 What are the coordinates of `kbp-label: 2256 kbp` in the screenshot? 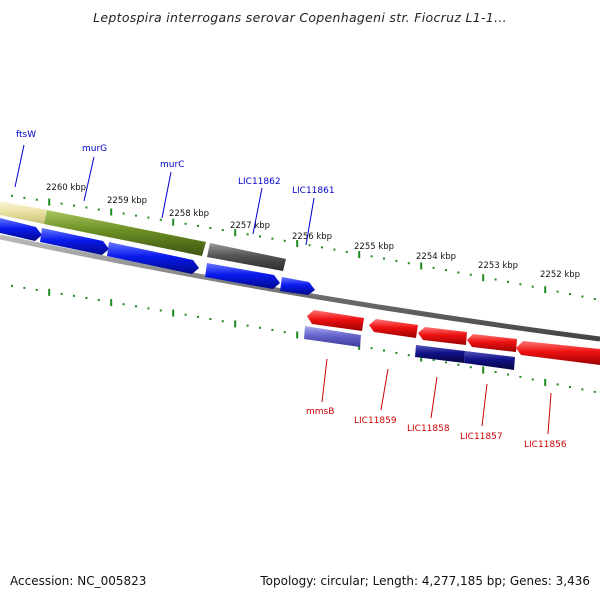 It's located at (312, 237).